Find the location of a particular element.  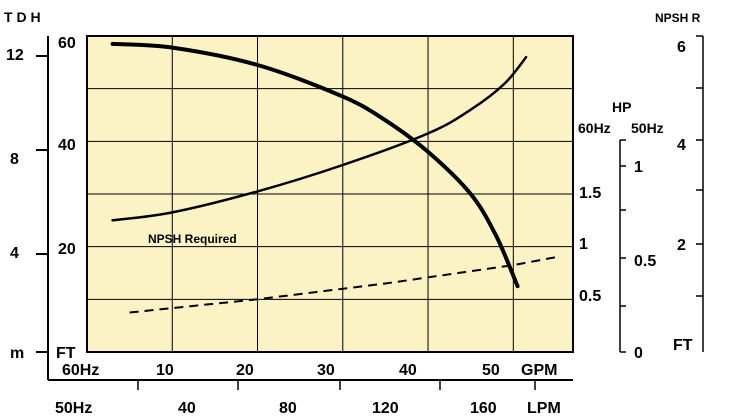

tdh-m-tick: 12 is located at coordinates (15, 55).